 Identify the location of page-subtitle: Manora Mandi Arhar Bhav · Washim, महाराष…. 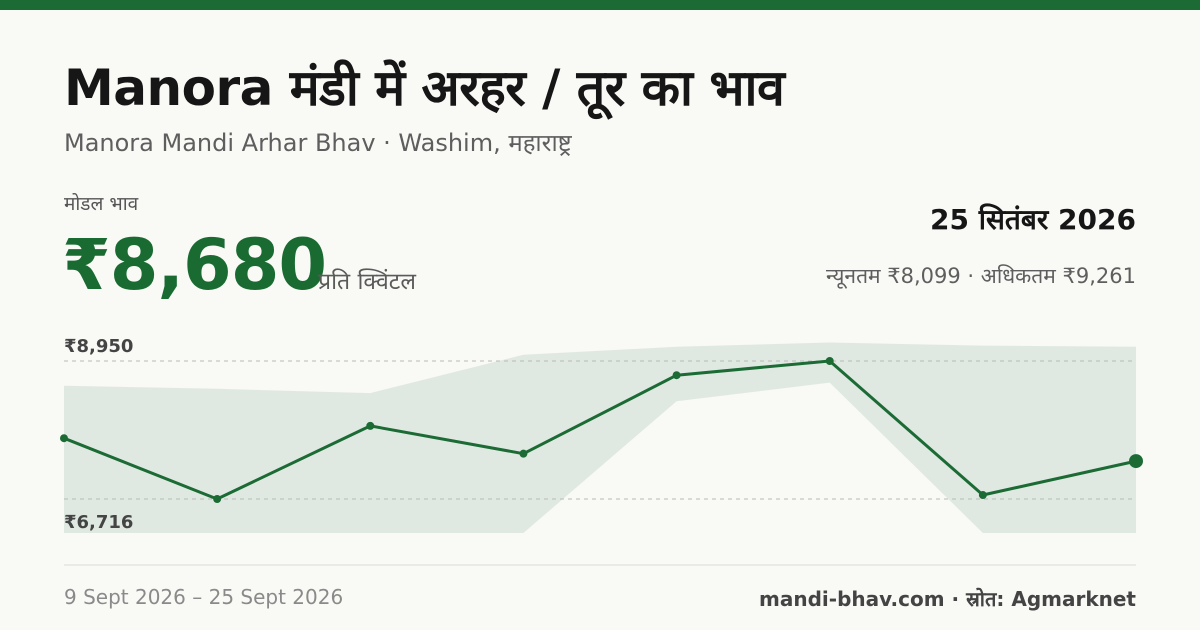
(318, 143).